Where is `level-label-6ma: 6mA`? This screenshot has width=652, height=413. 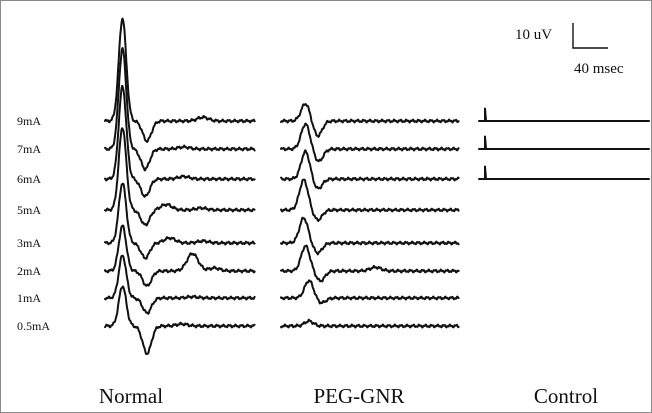
level-label-6ma: 6mA is located at coordinates (29, 179).